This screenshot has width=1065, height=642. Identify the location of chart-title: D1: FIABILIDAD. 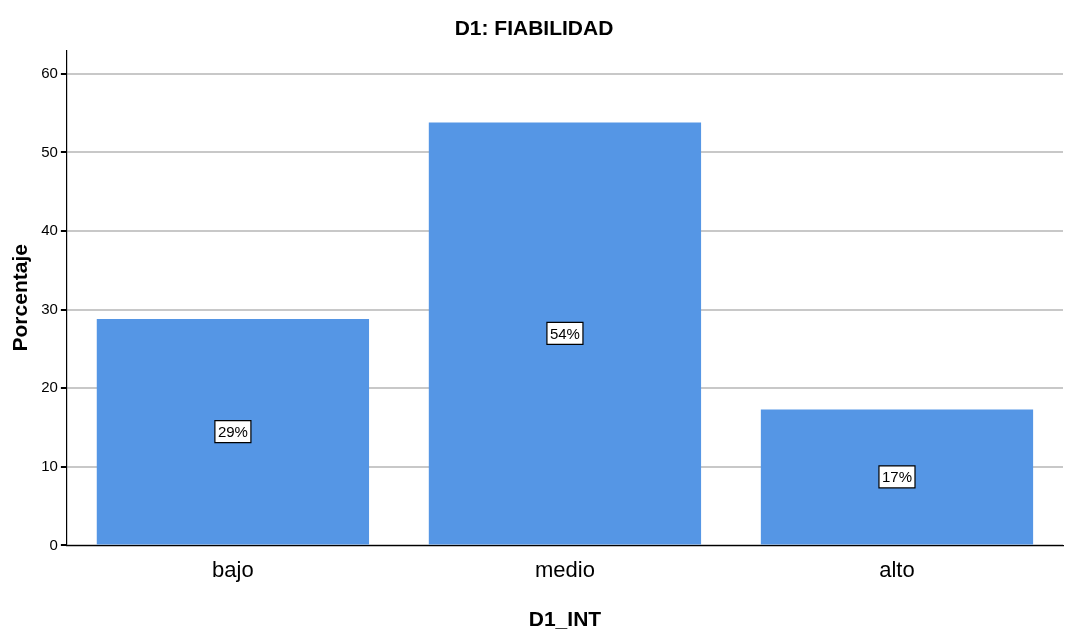
(534, 28).